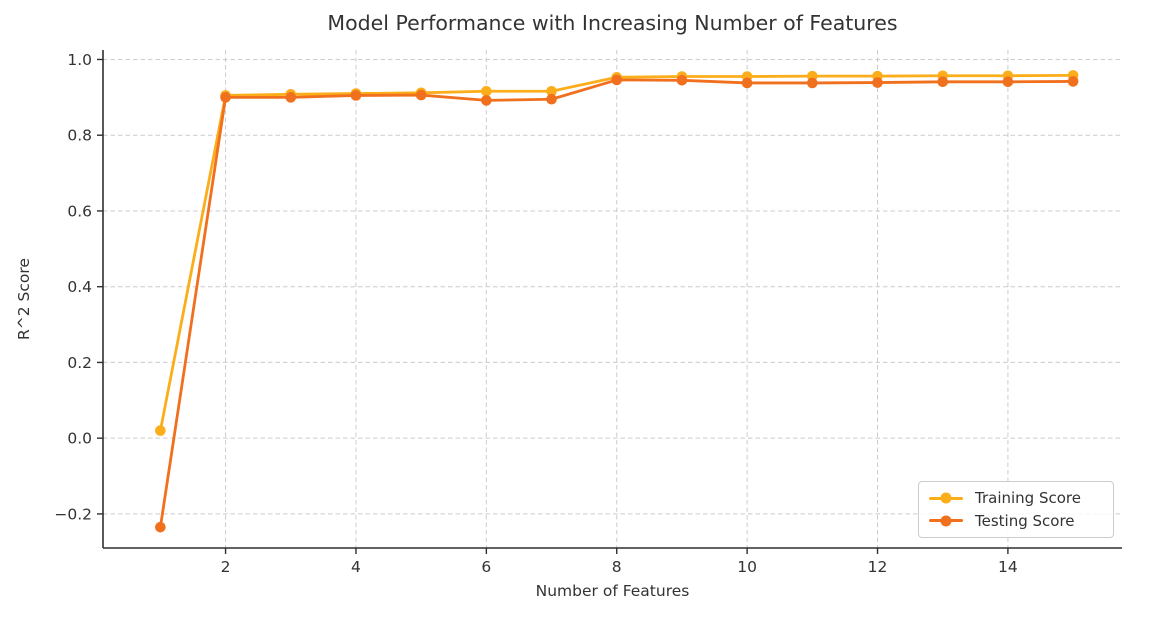 This screenshot has height=627, width=1170. I want to click on training-line-swatch, so click(946, 498).